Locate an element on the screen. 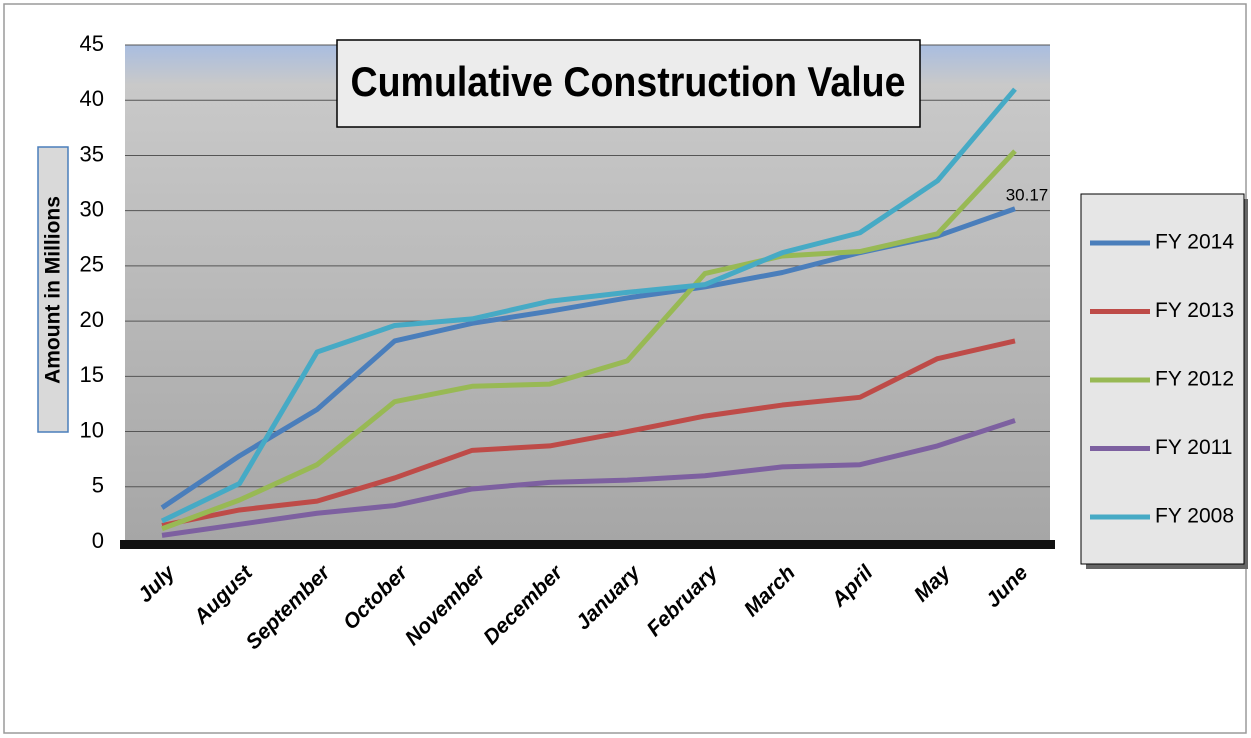 Image resolution: width=1251 pixels, height=738 pixels. y-tick-label: 30 is located at coordinates (92, 208).